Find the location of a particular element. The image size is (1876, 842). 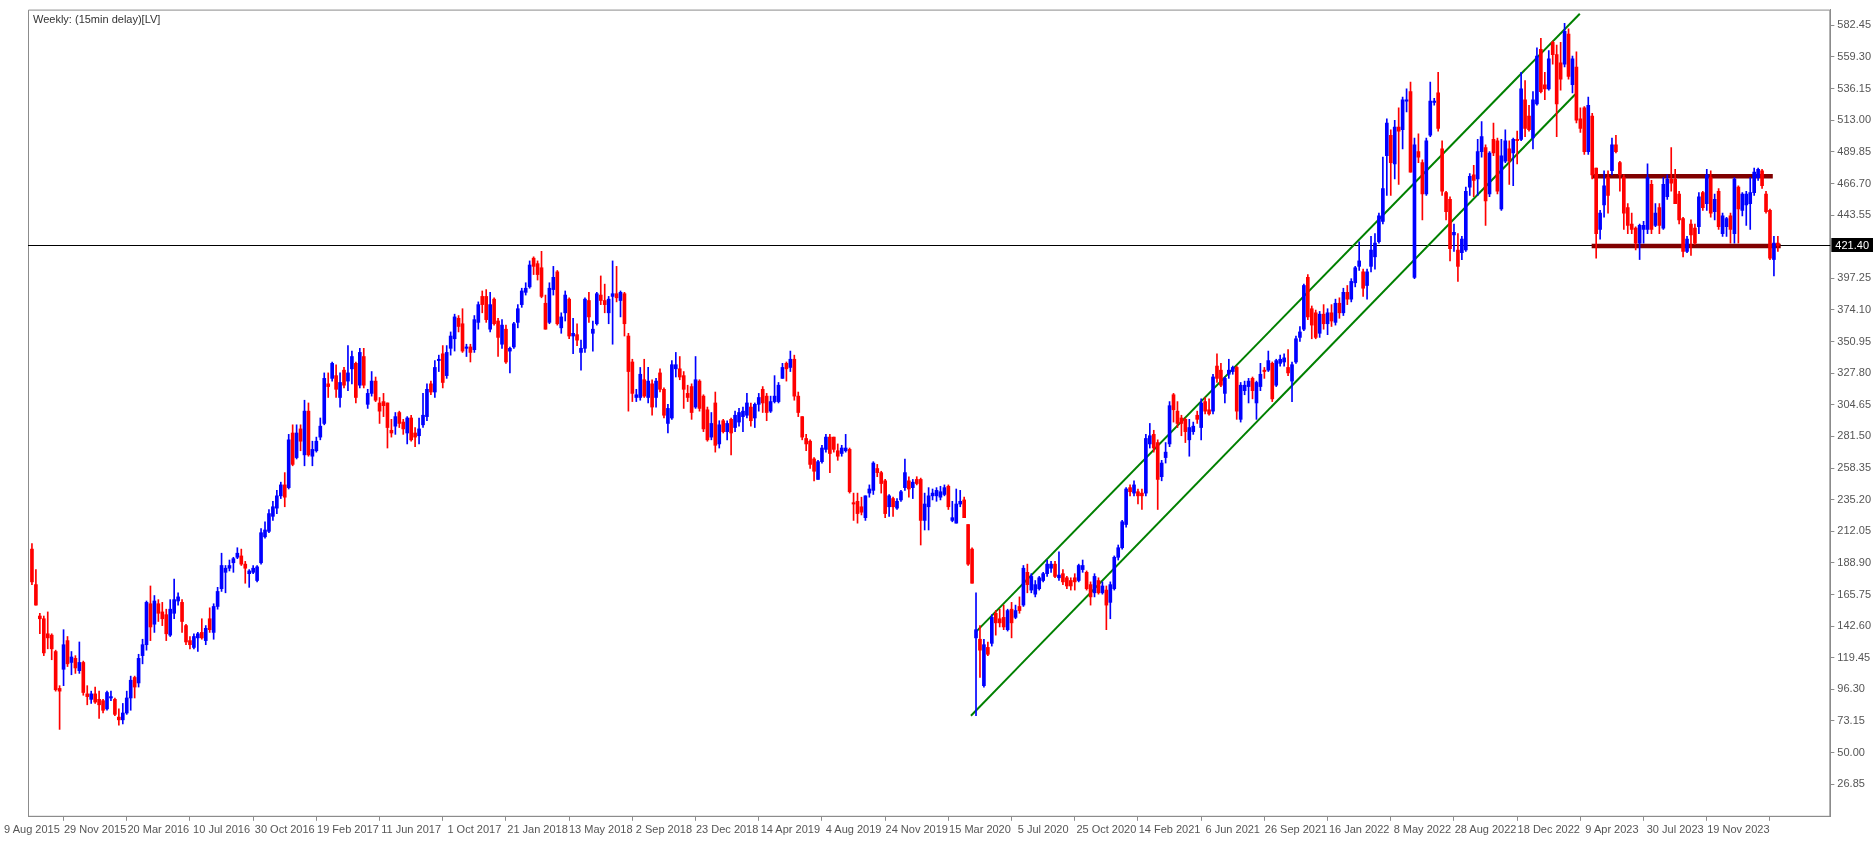

x-tick-label: 19 Feb 2017 is located at coordinates (348, 829).